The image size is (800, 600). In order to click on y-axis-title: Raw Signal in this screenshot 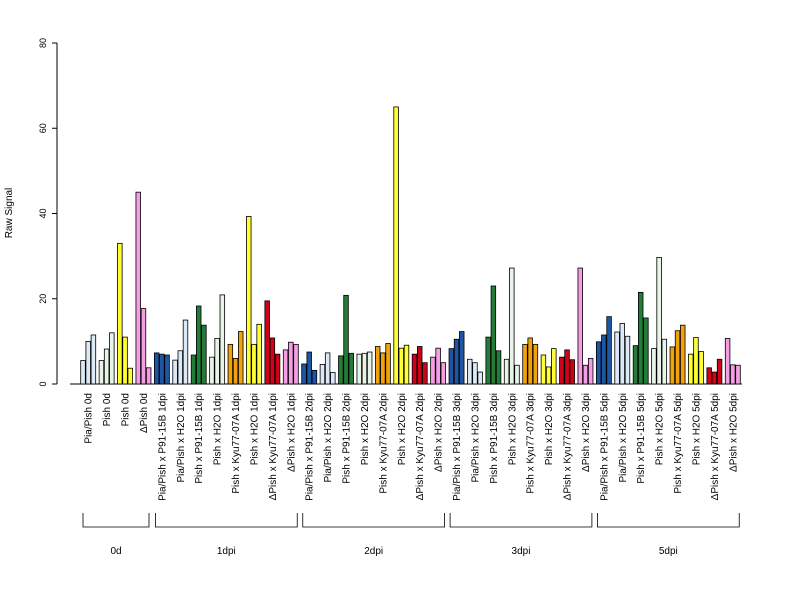, I will do `click(9, 213)`.